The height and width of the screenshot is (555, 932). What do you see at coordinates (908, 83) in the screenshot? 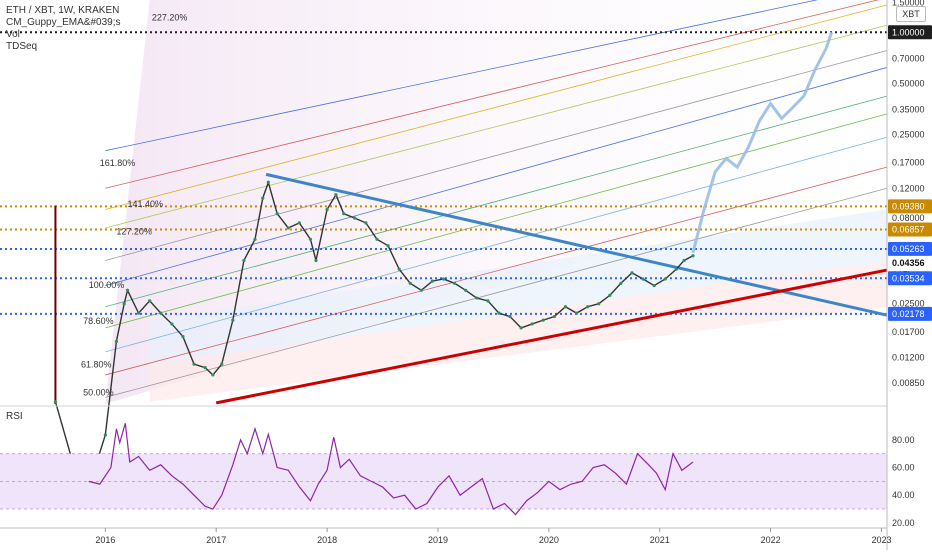
I see `price-tick-label: 0.50000` at bounding box center [908, 83].